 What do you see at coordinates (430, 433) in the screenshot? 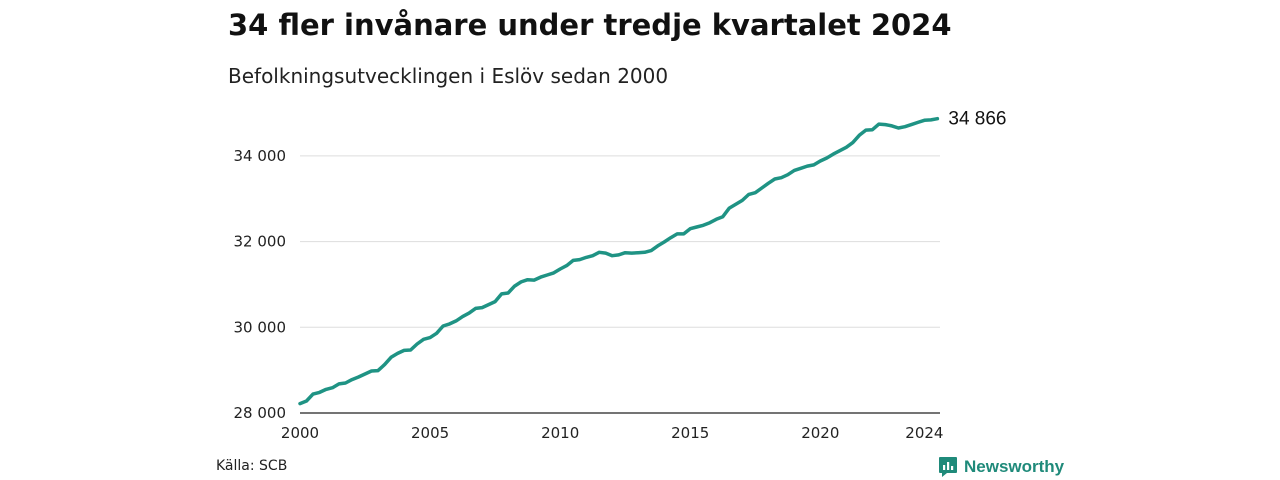
I see `x-tick-label: 2005` at bounding box center [430, 433].